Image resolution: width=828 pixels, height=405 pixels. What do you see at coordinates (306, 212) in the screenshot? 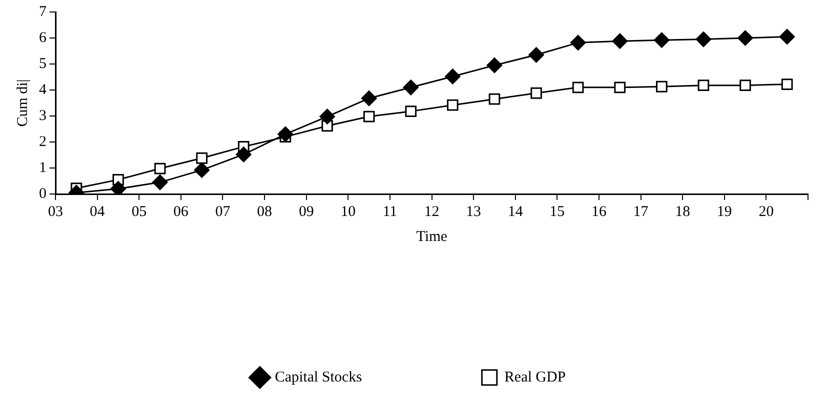
I see `x-tick-label: 09` at bounding box center [306, 212].